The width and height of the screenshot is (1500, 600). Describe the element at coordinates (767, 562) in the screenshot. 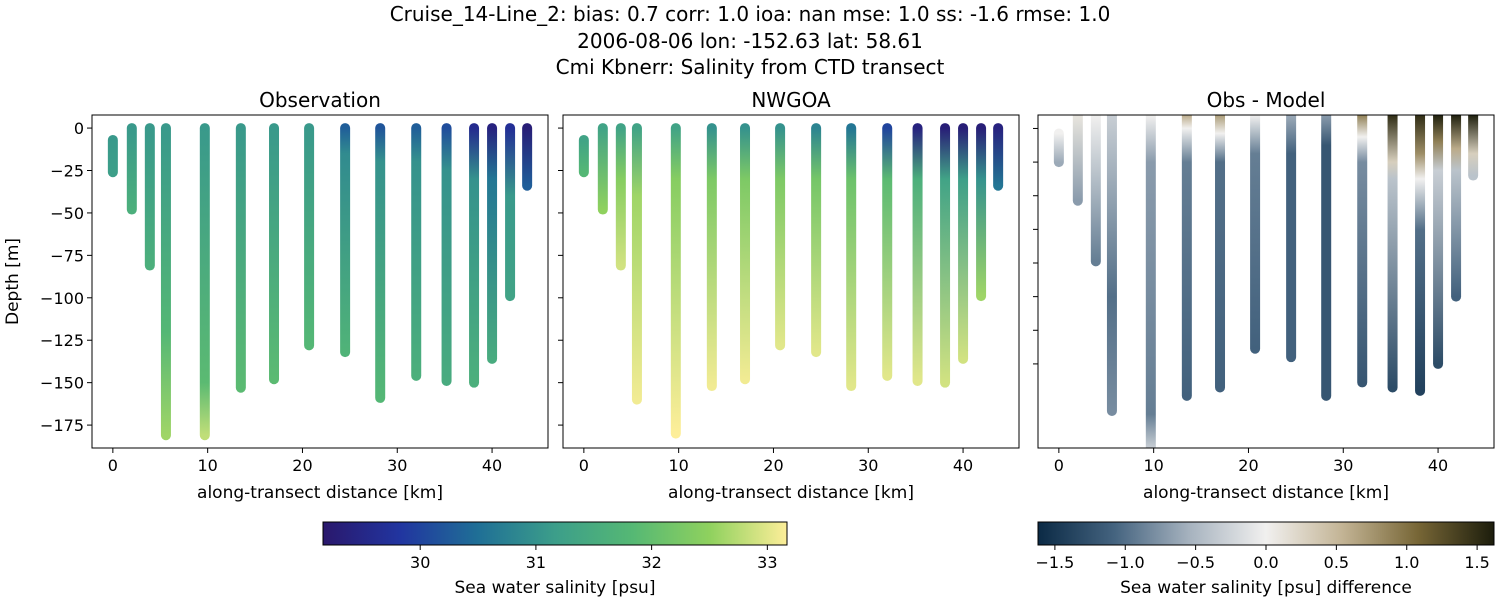

I see `colorbar-tick-label: 33` at that location.